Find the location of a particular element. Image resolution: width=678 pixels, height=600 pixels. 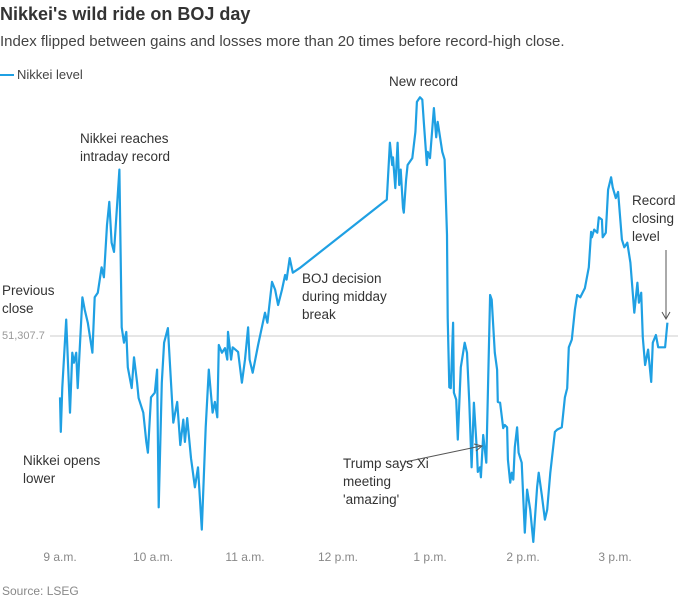

annotation-line: intraday record is located at coordinates (125, 156).